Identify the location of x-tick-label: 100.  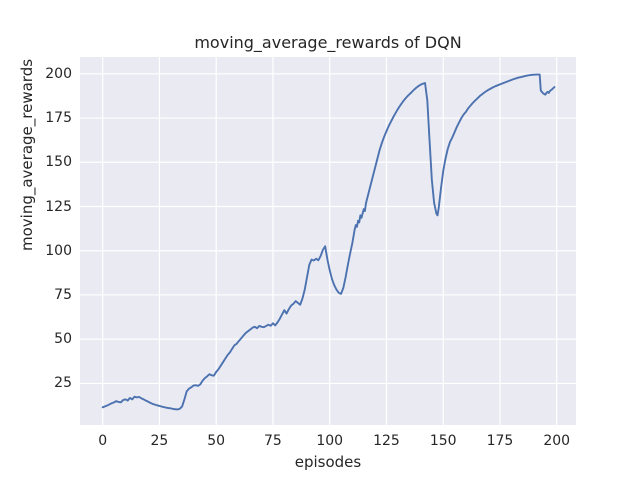
(330, 441).